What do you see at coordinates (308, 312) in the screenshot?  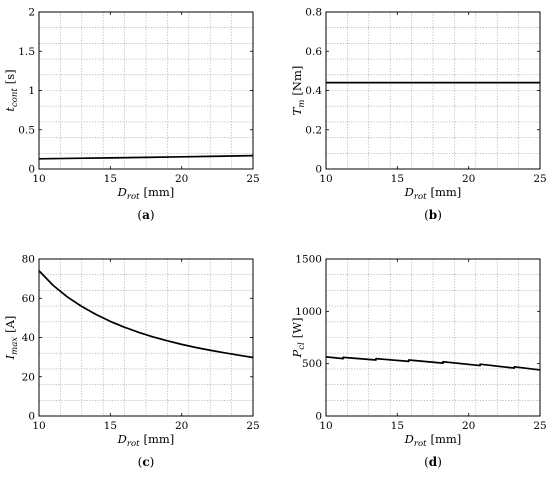 I see `y-tick-label: 1000` at bounding box center [308, 312].